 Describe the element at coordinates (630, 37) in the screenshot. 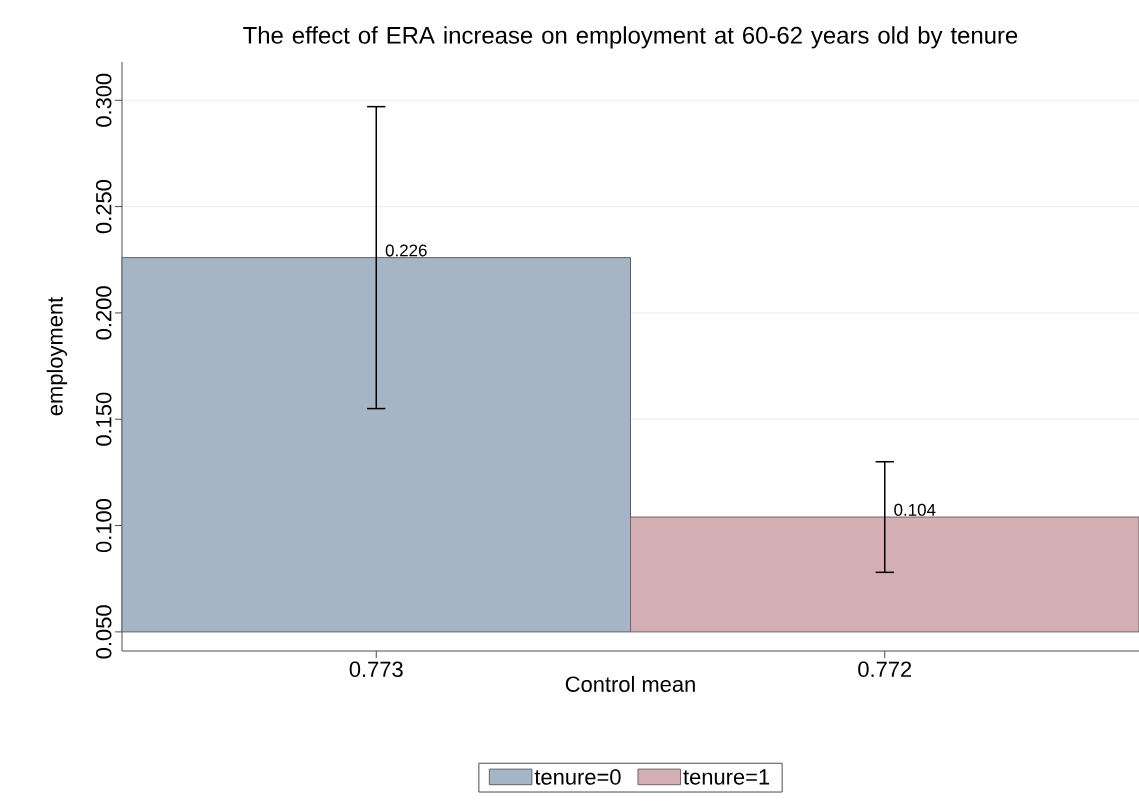

I see `chart-title: The effect of ERA increase on employment at 60-62 years old by tenure` at that location.